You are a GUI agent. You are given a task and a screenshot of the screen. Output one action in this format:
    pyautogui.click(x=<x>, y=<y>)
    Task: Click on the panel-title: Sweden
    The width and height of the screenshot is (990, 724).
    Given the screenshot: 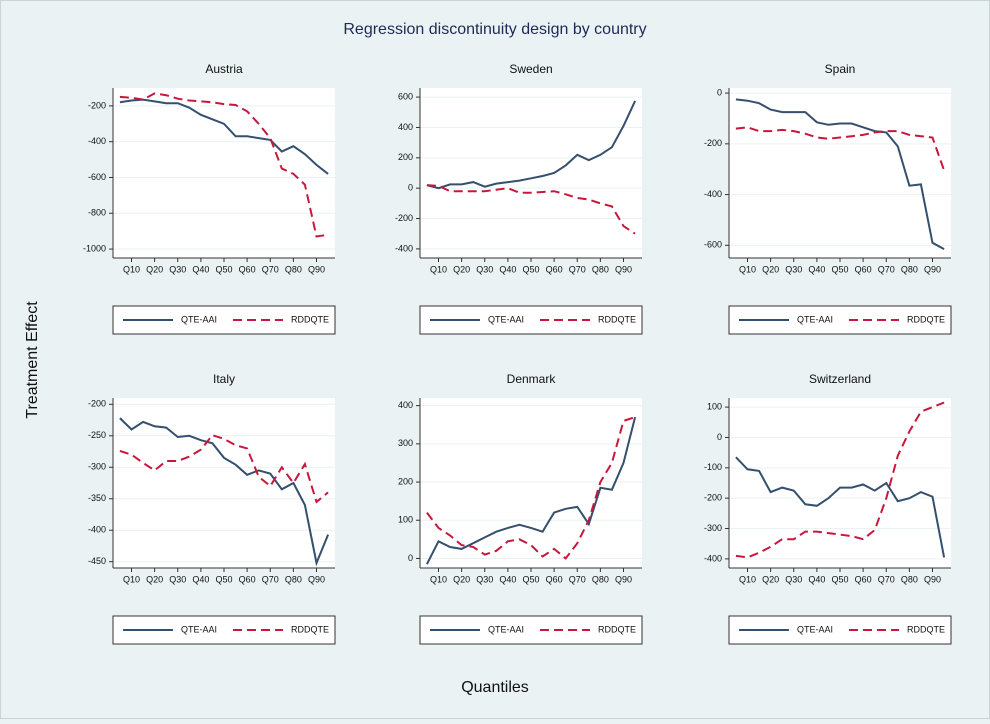 What is the action you would take?
    pyautogui.click(x=530, y=69)
    